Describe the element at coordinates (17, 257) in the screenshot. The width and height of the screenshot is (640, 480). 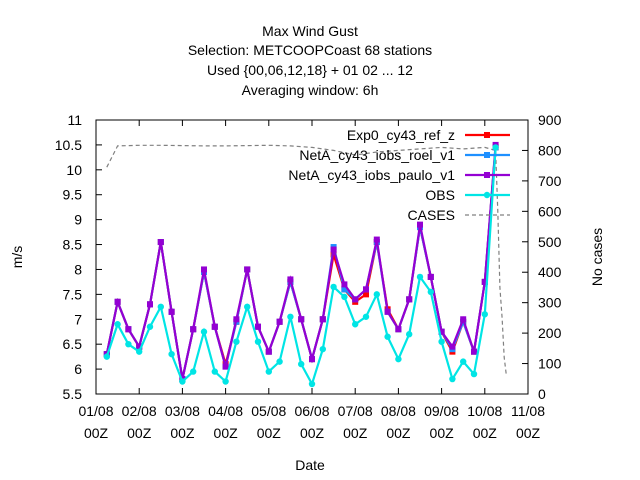
I see `y-axis-label: m/s` at that location.